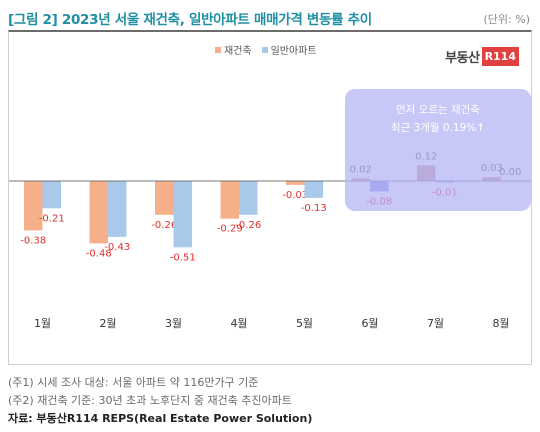 The width and height of the screenshot is (540, 432). Describe the element at coordinates (150, 400) in the screenshot. I see `footnote-2: (주2) 재건축 기준: 30년 초과 노후단지 중 재건축 추진아파트` at that location.